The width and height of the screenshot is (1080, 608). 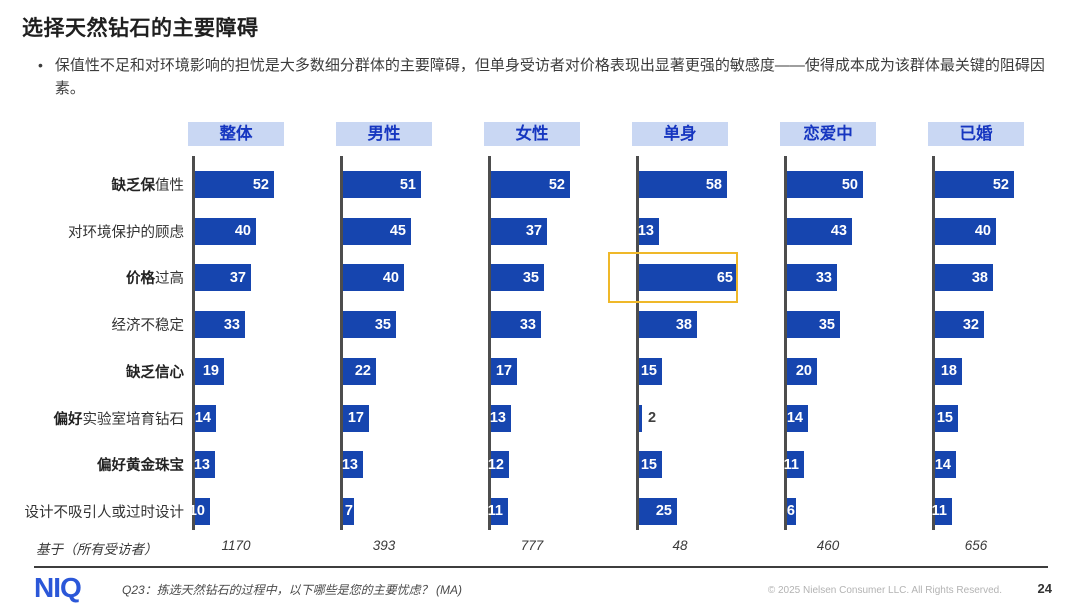 What do you see at coordinates (196, 511) in the screenshot?
I see `bar-value: 10` at bounding box center [196, 511].